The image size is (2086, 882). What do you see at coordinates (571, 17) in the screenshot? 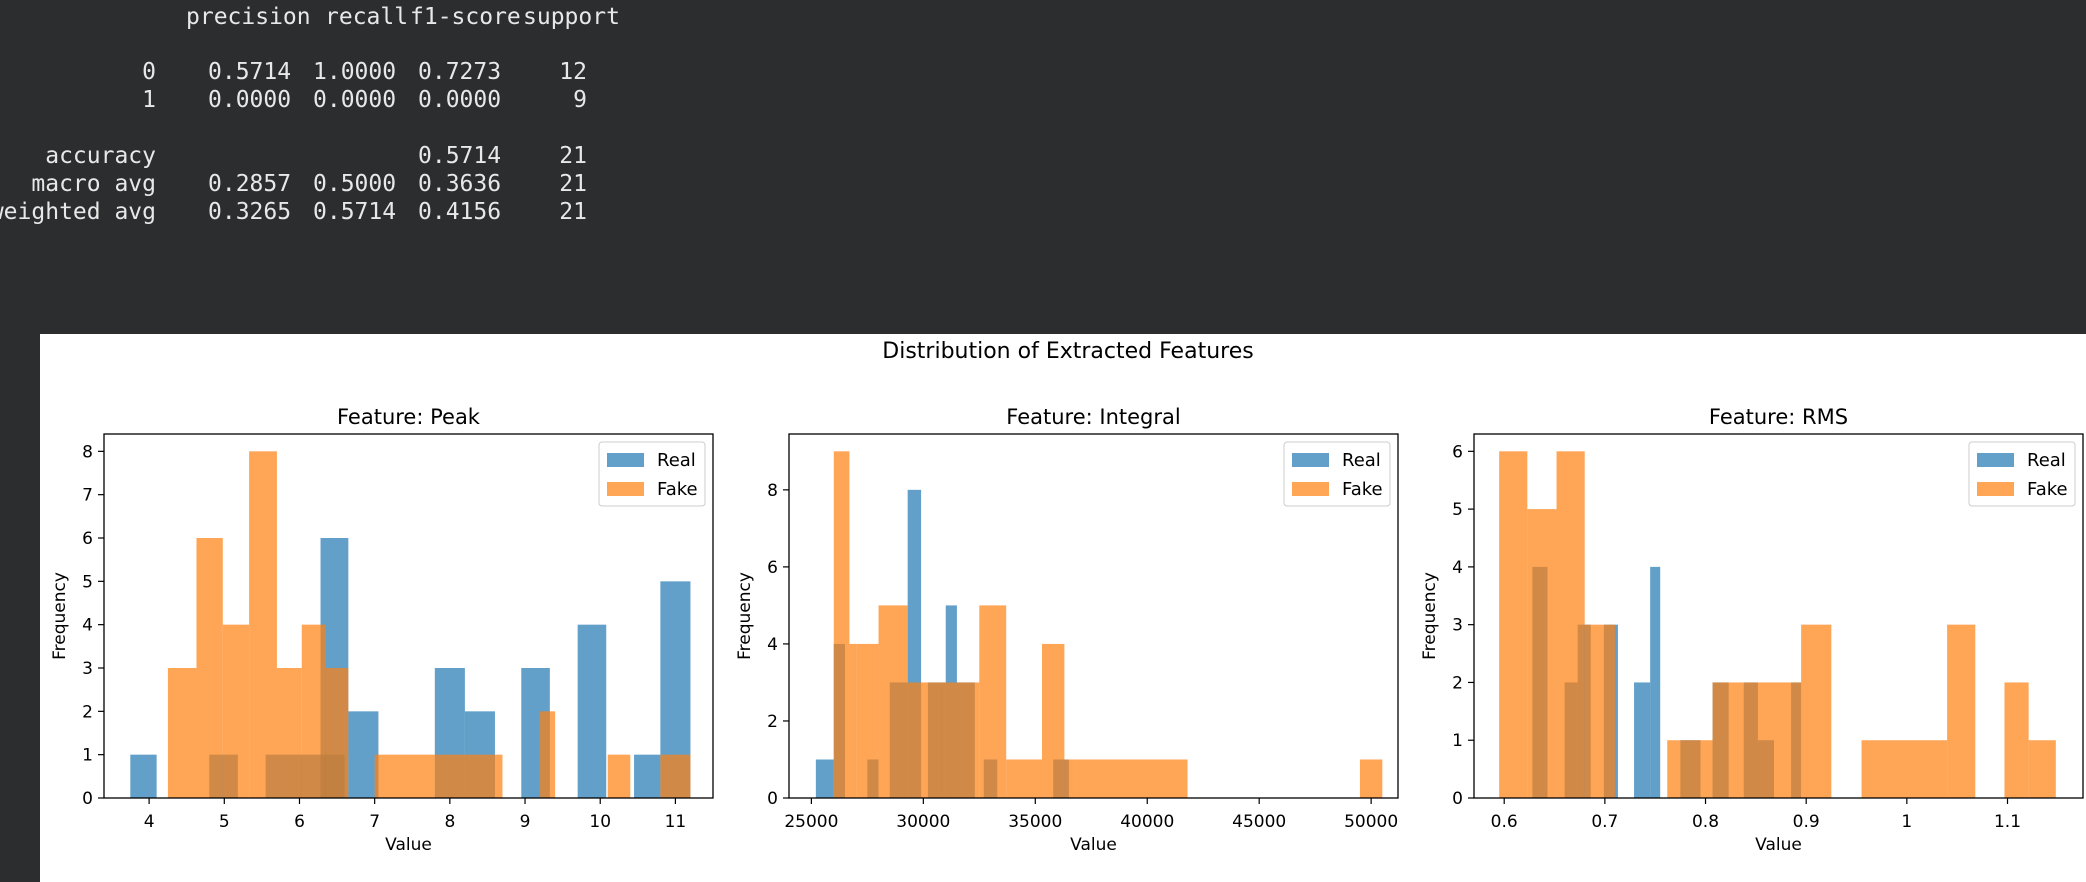
I see `header-support: support` at bounding box center [571, 17].